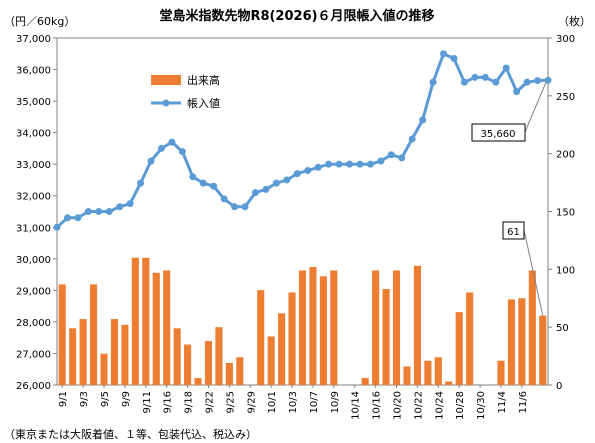  Describe the element at coordinates (105, 399) in the screenshot. I see `x-tick-label: 9/5` at that location.